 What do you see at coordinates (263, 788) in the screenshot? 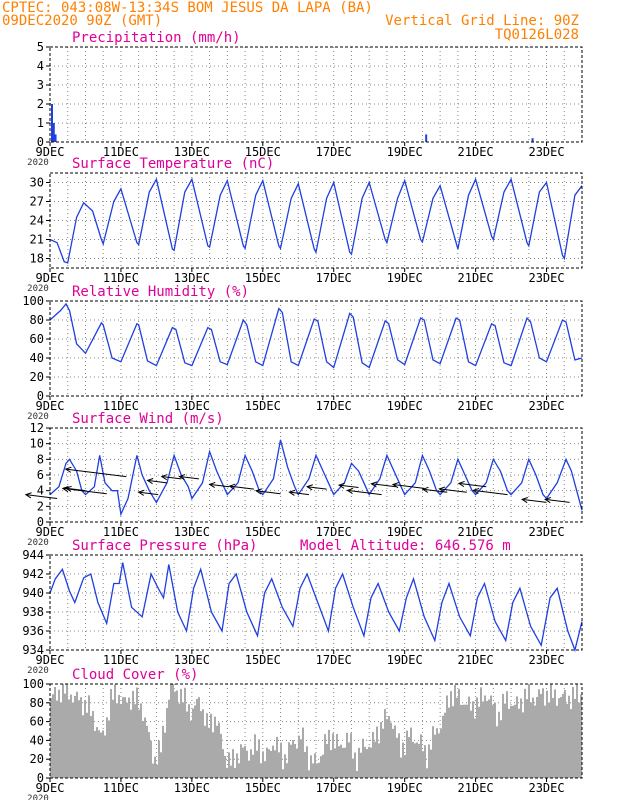
I see `x-tick-label: 15DEC` at bounding box center [263, 788].